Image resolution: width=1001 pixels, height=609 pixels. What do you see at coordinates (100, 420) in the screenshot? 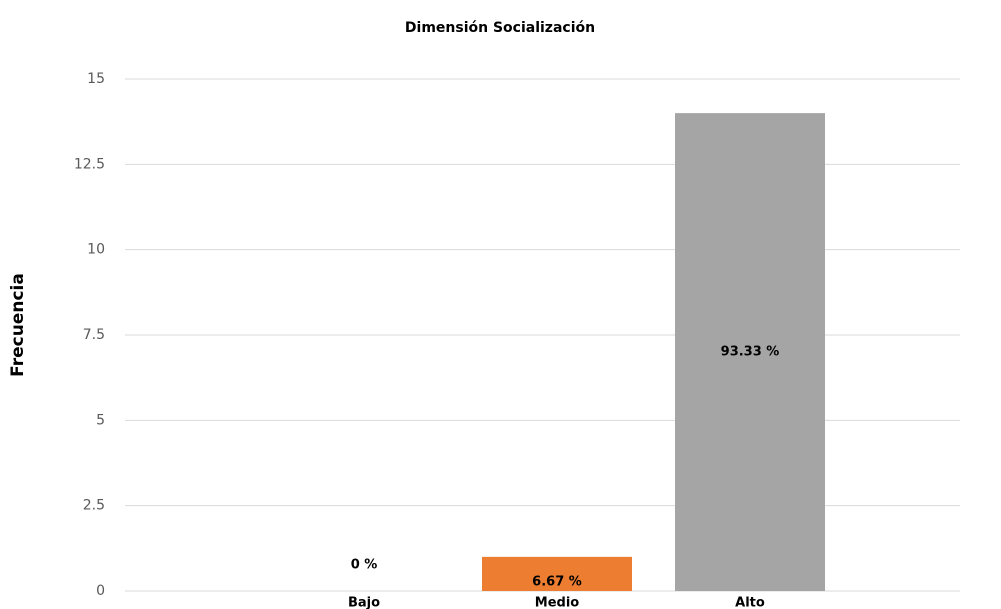
I see `y-tick-label: 5` at bounding box center [100, 420].